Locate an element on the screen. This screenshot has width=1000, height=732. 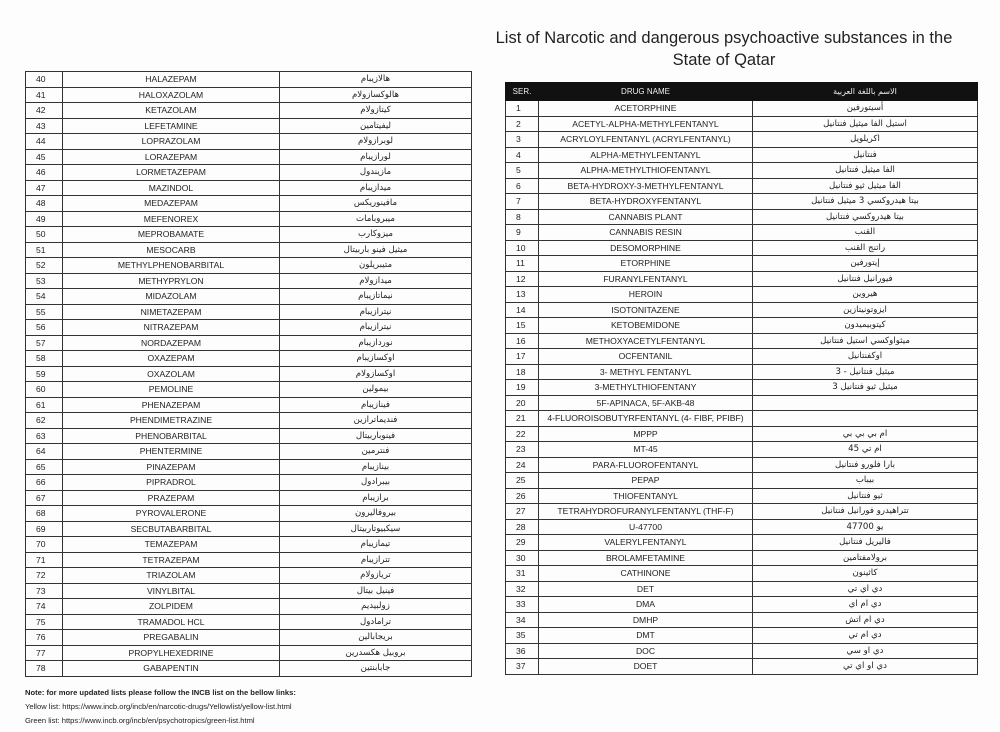
ser-cell: 24 is located at coordinates (522, 464).